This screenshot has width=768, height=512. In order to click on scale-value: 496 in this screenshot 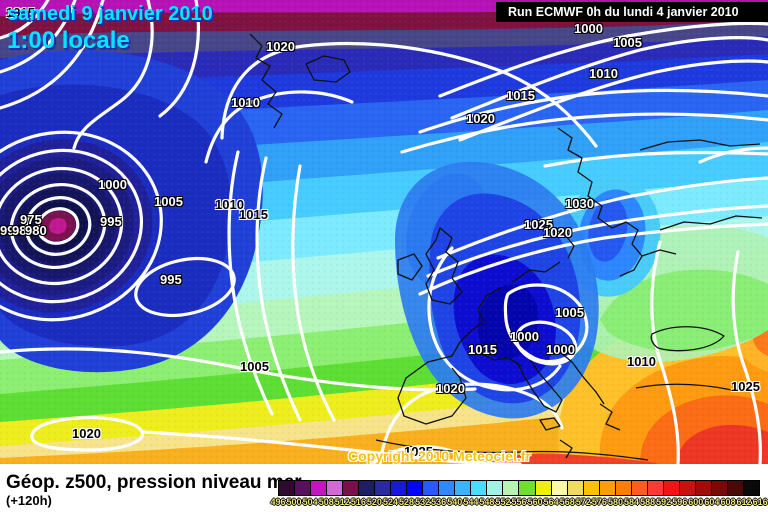, I will do `click(278, 502)`.